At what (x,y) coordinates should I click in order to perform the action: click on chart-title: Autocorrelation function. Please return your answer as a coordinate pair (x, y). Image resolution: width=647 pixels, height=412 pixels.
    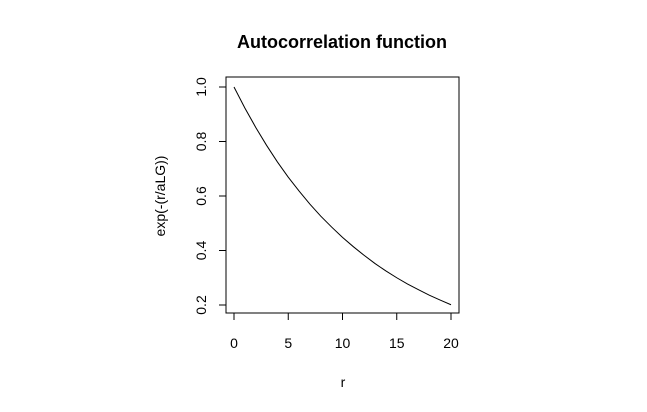
    Looking at the image, I should click on (342, 42).